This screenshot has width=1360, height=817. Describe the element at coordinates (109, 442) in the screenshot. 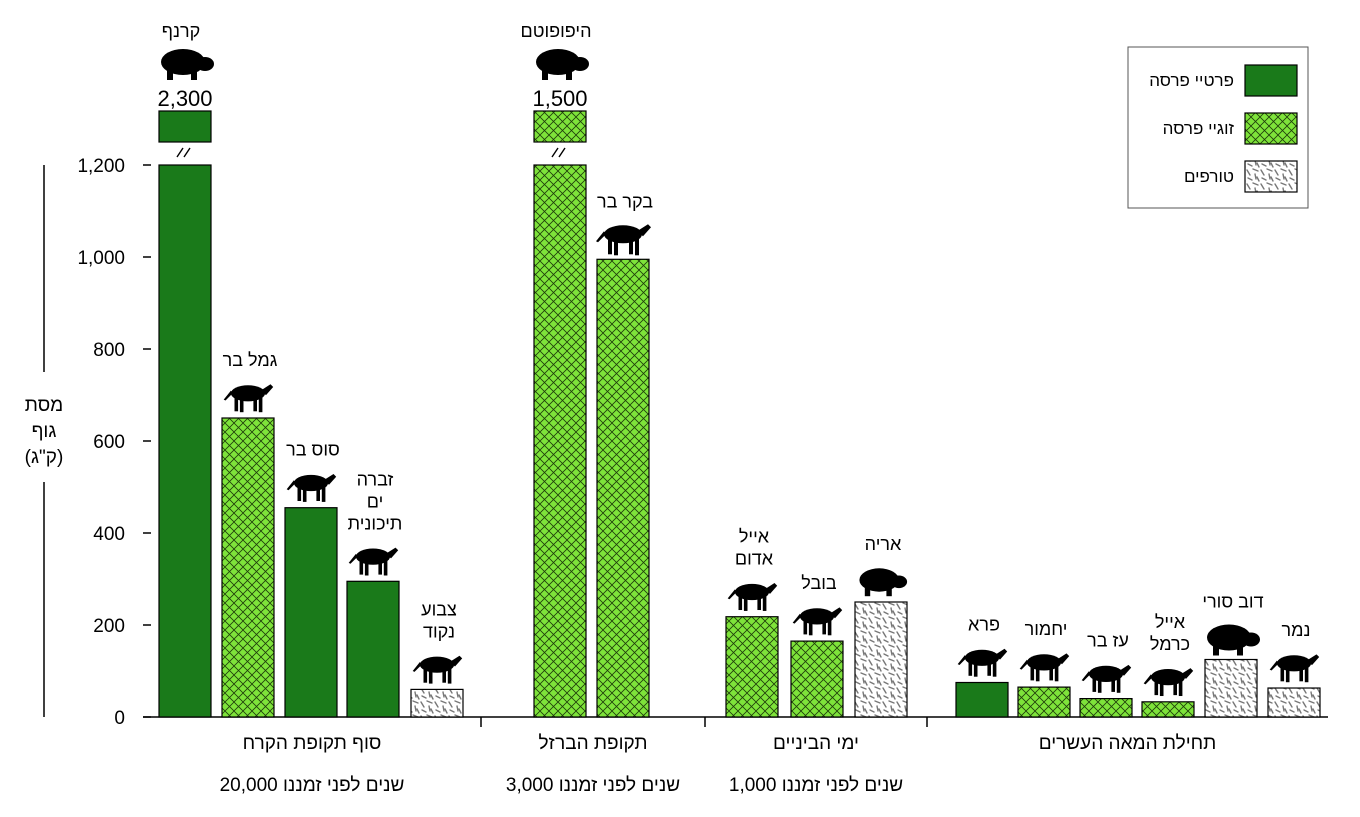

I see `y-tick-label: 600` at that location.